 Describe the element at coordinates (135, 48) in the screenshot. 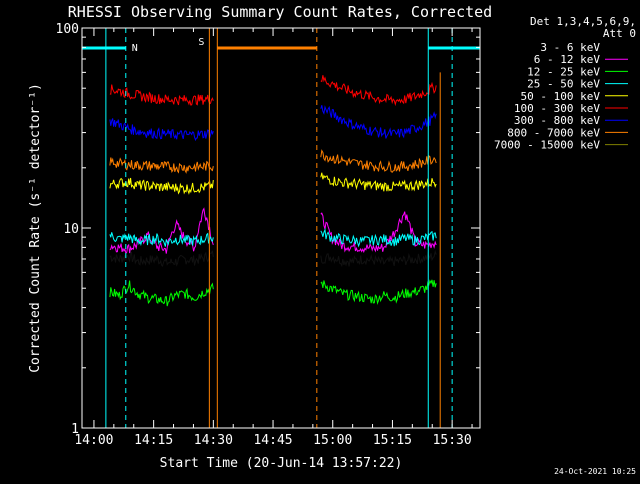

I see `night-flag-label: N` at that location.